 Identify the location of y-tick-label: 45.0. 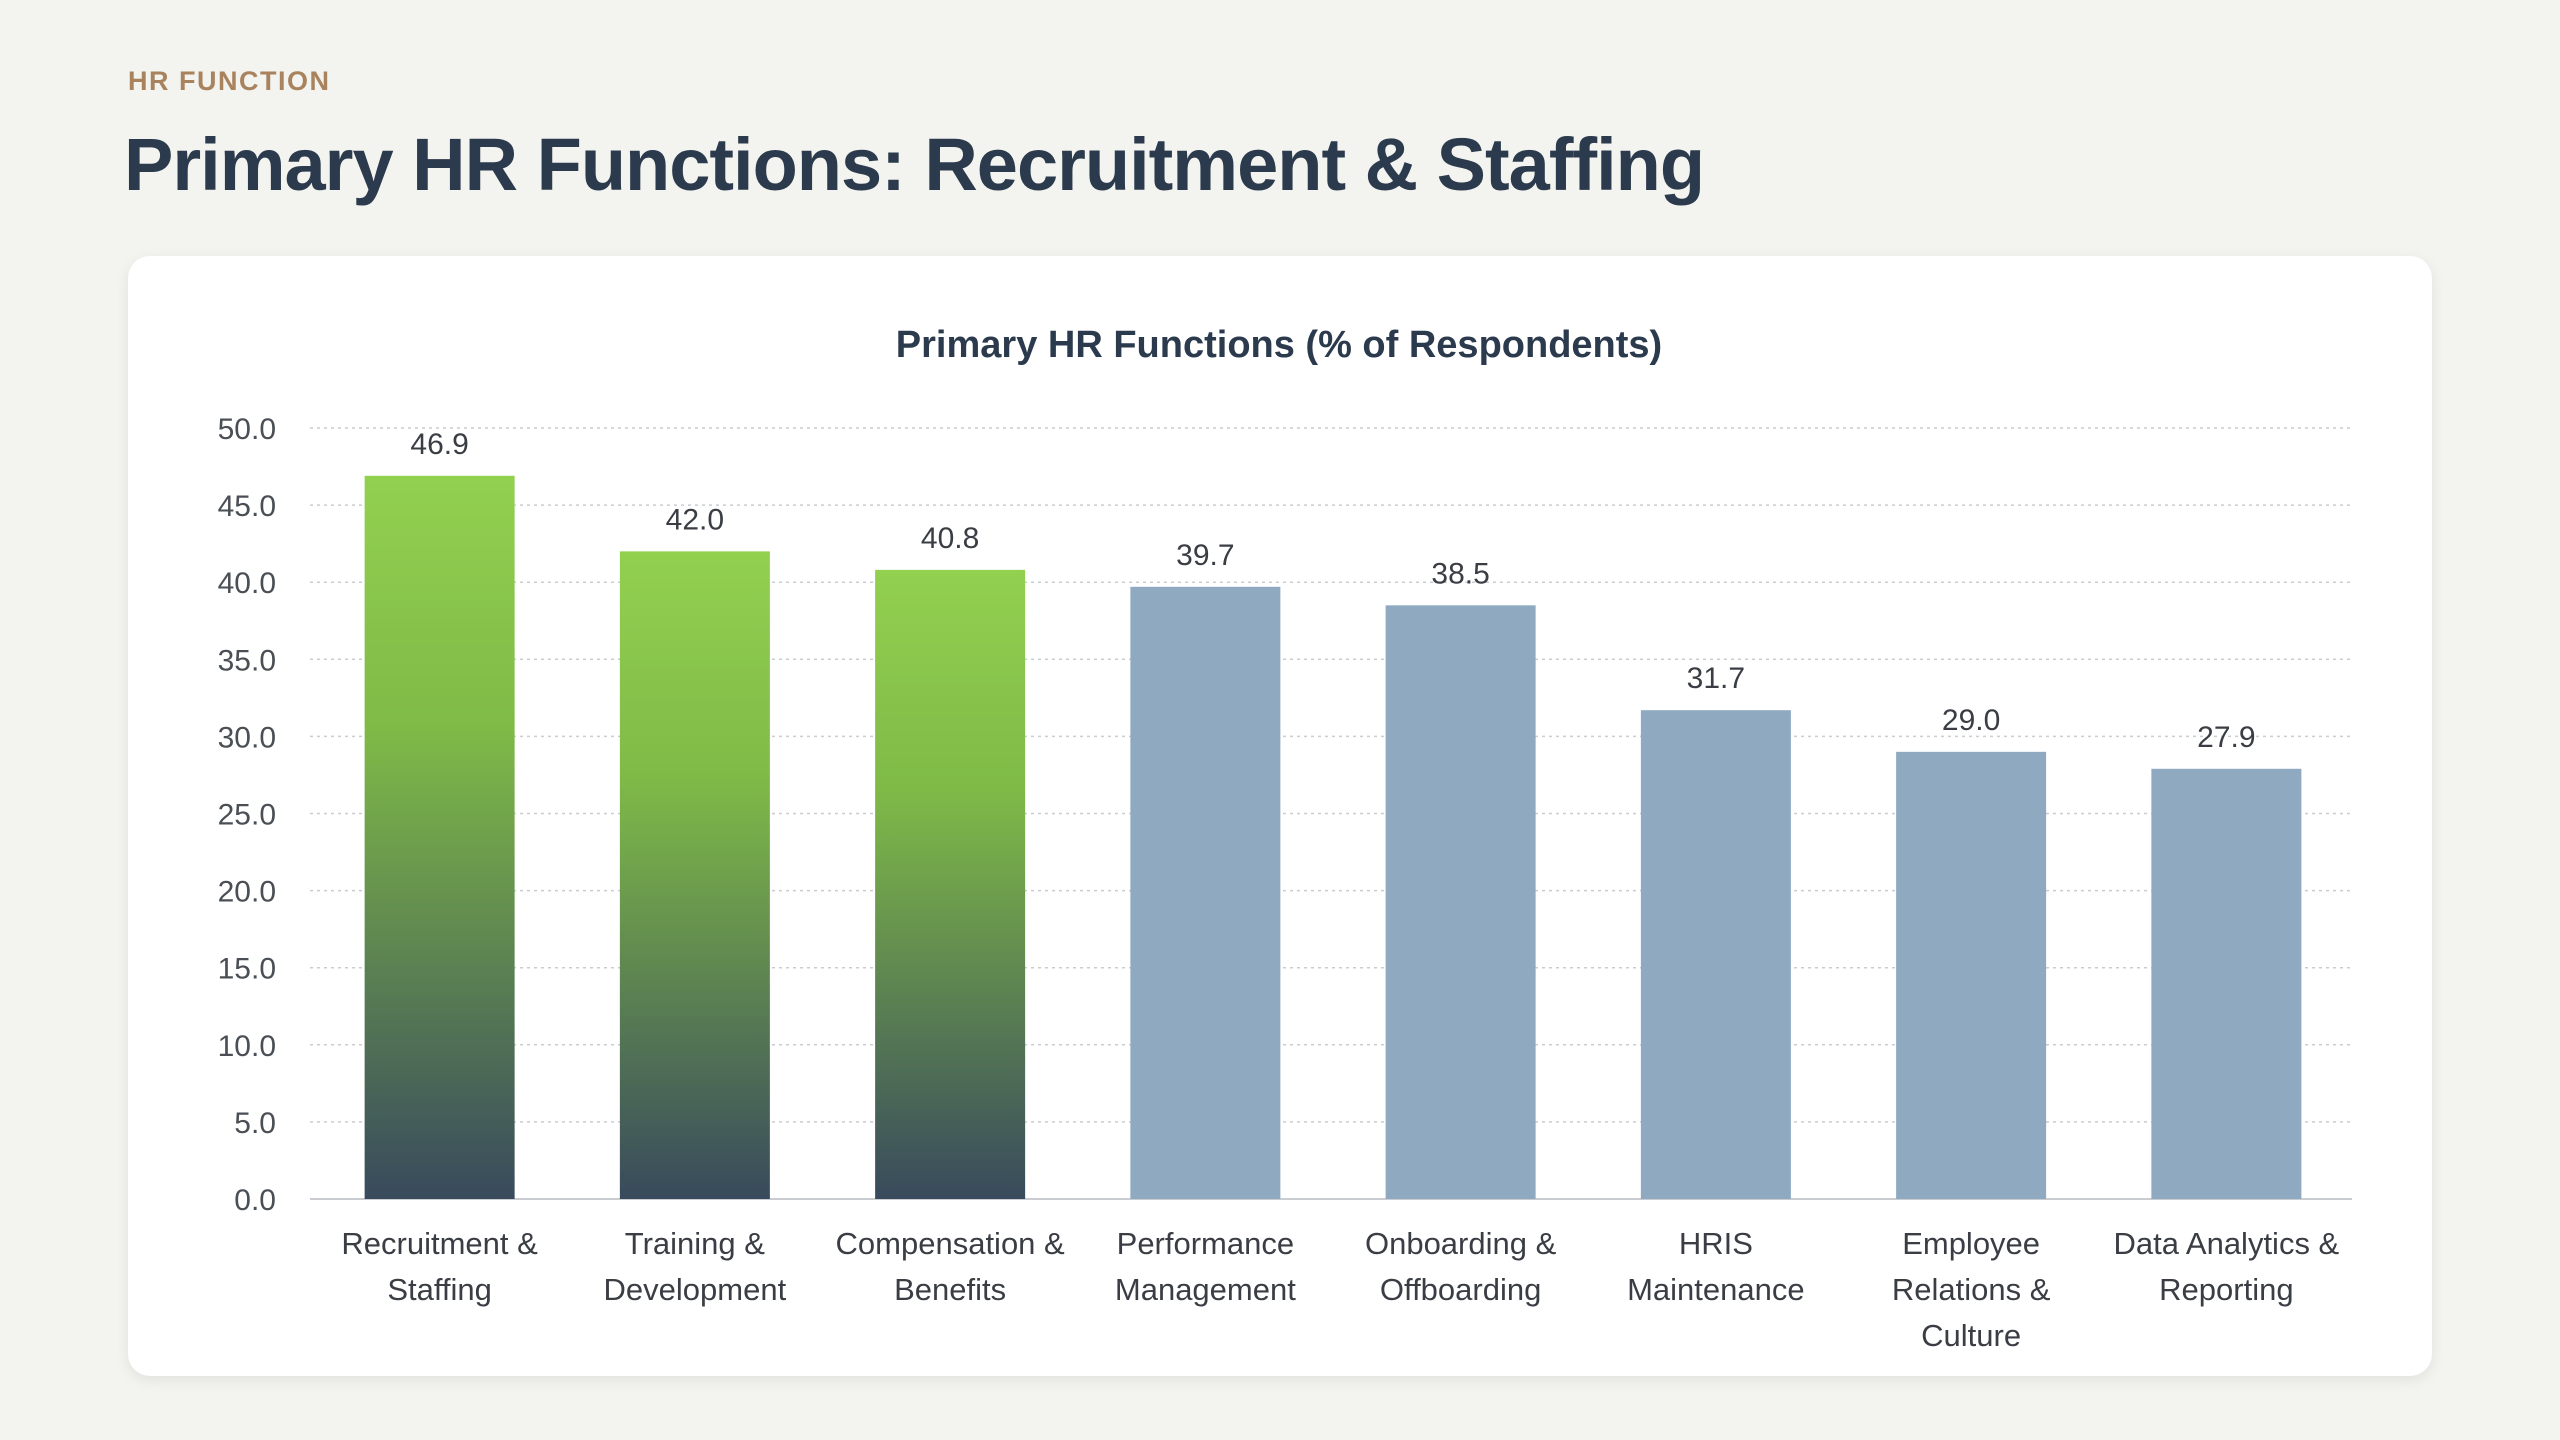
(247, 506).